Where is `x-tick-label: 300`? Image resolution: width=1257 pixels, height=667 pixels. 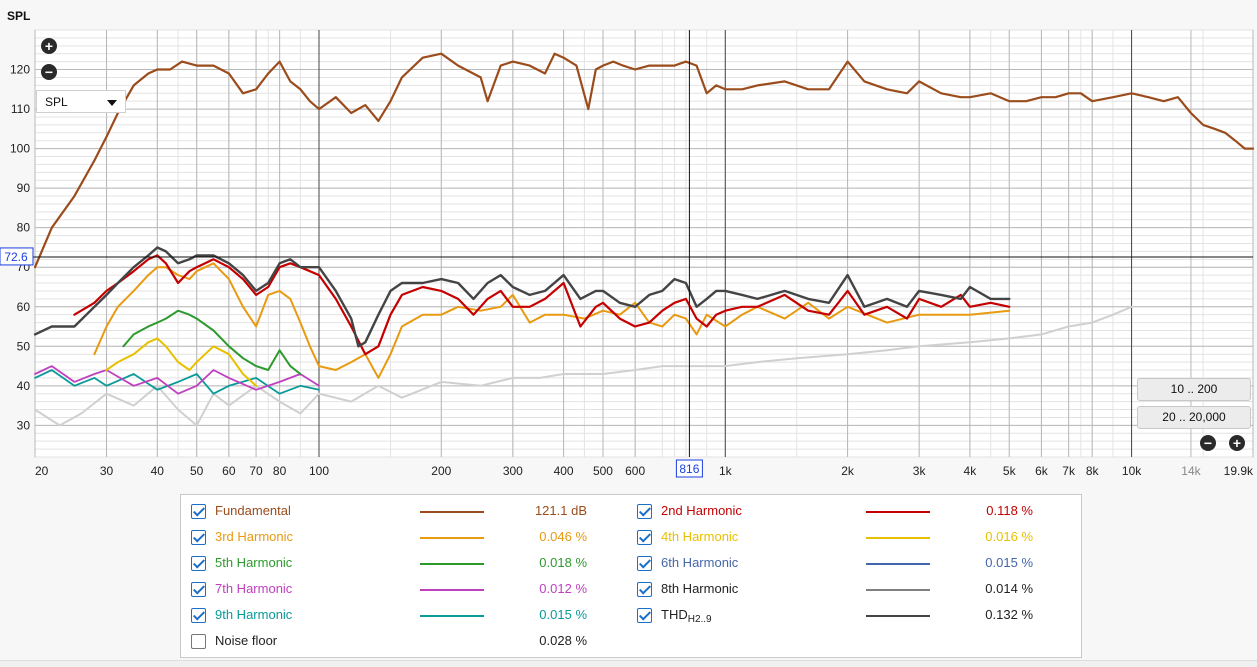 x-tick-label: 300 is located at coordinates (513, 471).